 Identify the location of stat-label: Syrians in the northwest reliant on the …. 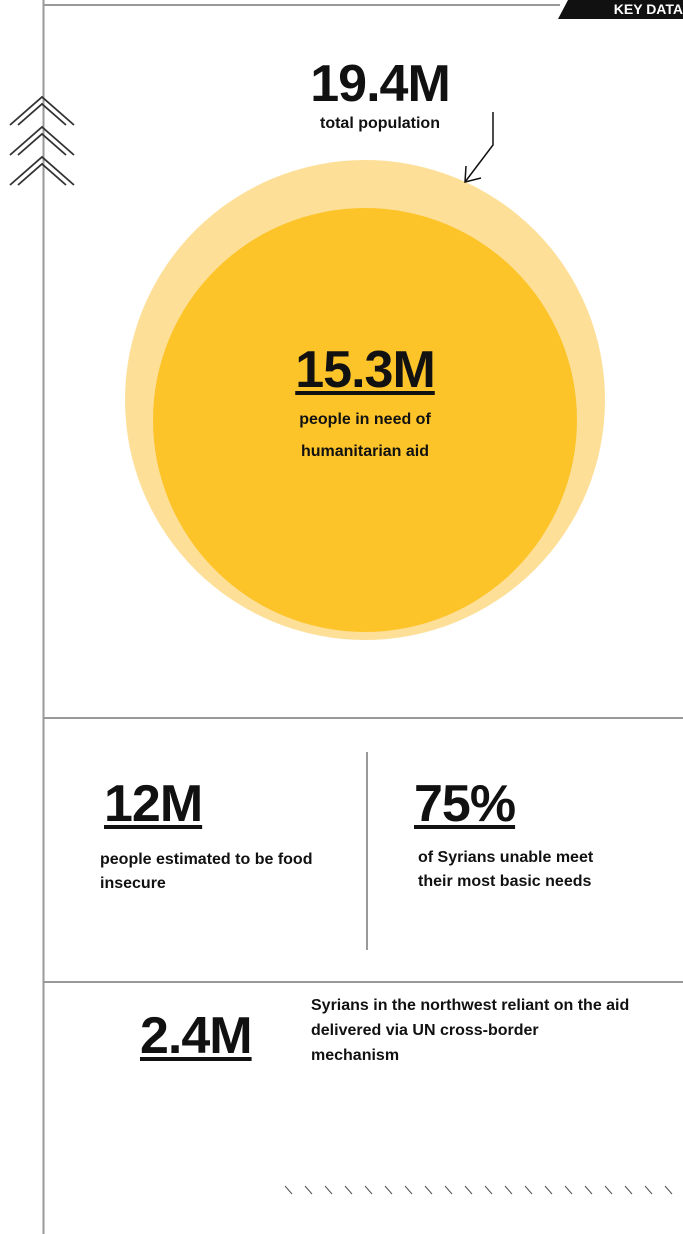
(470, 1030).